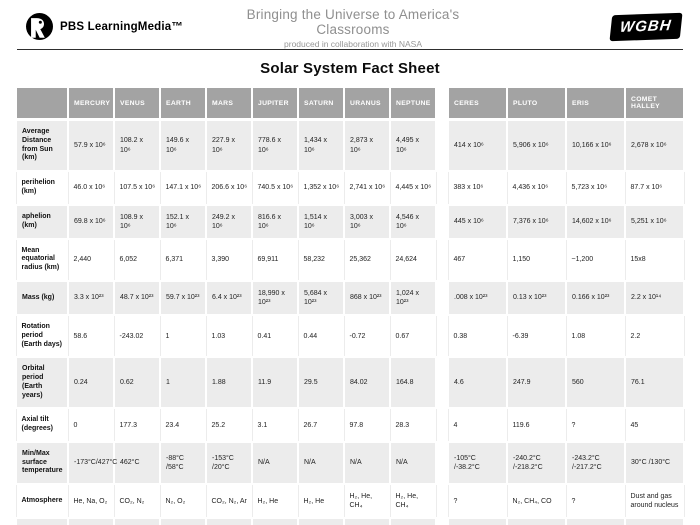 This screenshot has height=525, width=700. What do you see at coordinates (42, 425) in the screenshot?
I see `row-label: Axial tilt (degrees)` at bounding box center [42, 425].